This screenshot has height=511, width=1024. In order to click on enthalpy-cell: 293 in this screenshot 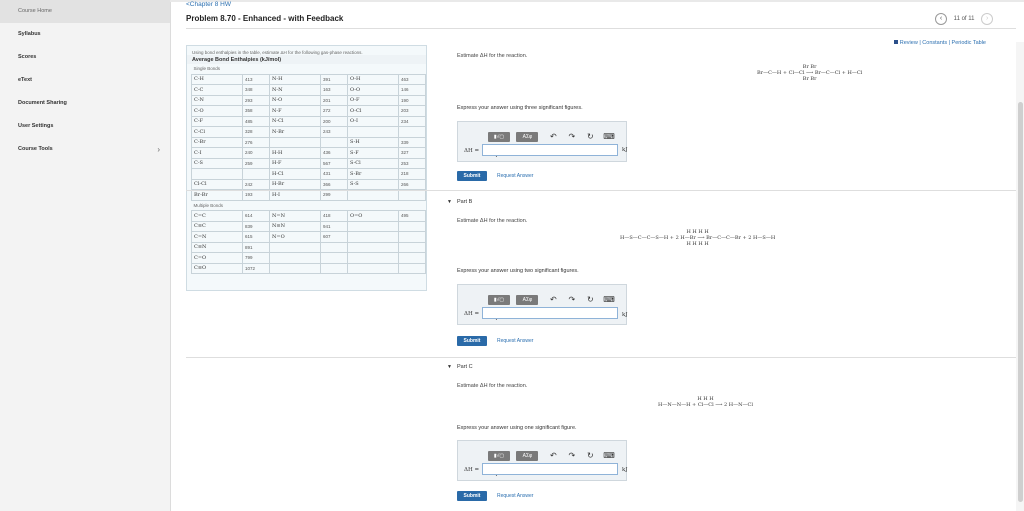, I will do `click(256, 100)`.